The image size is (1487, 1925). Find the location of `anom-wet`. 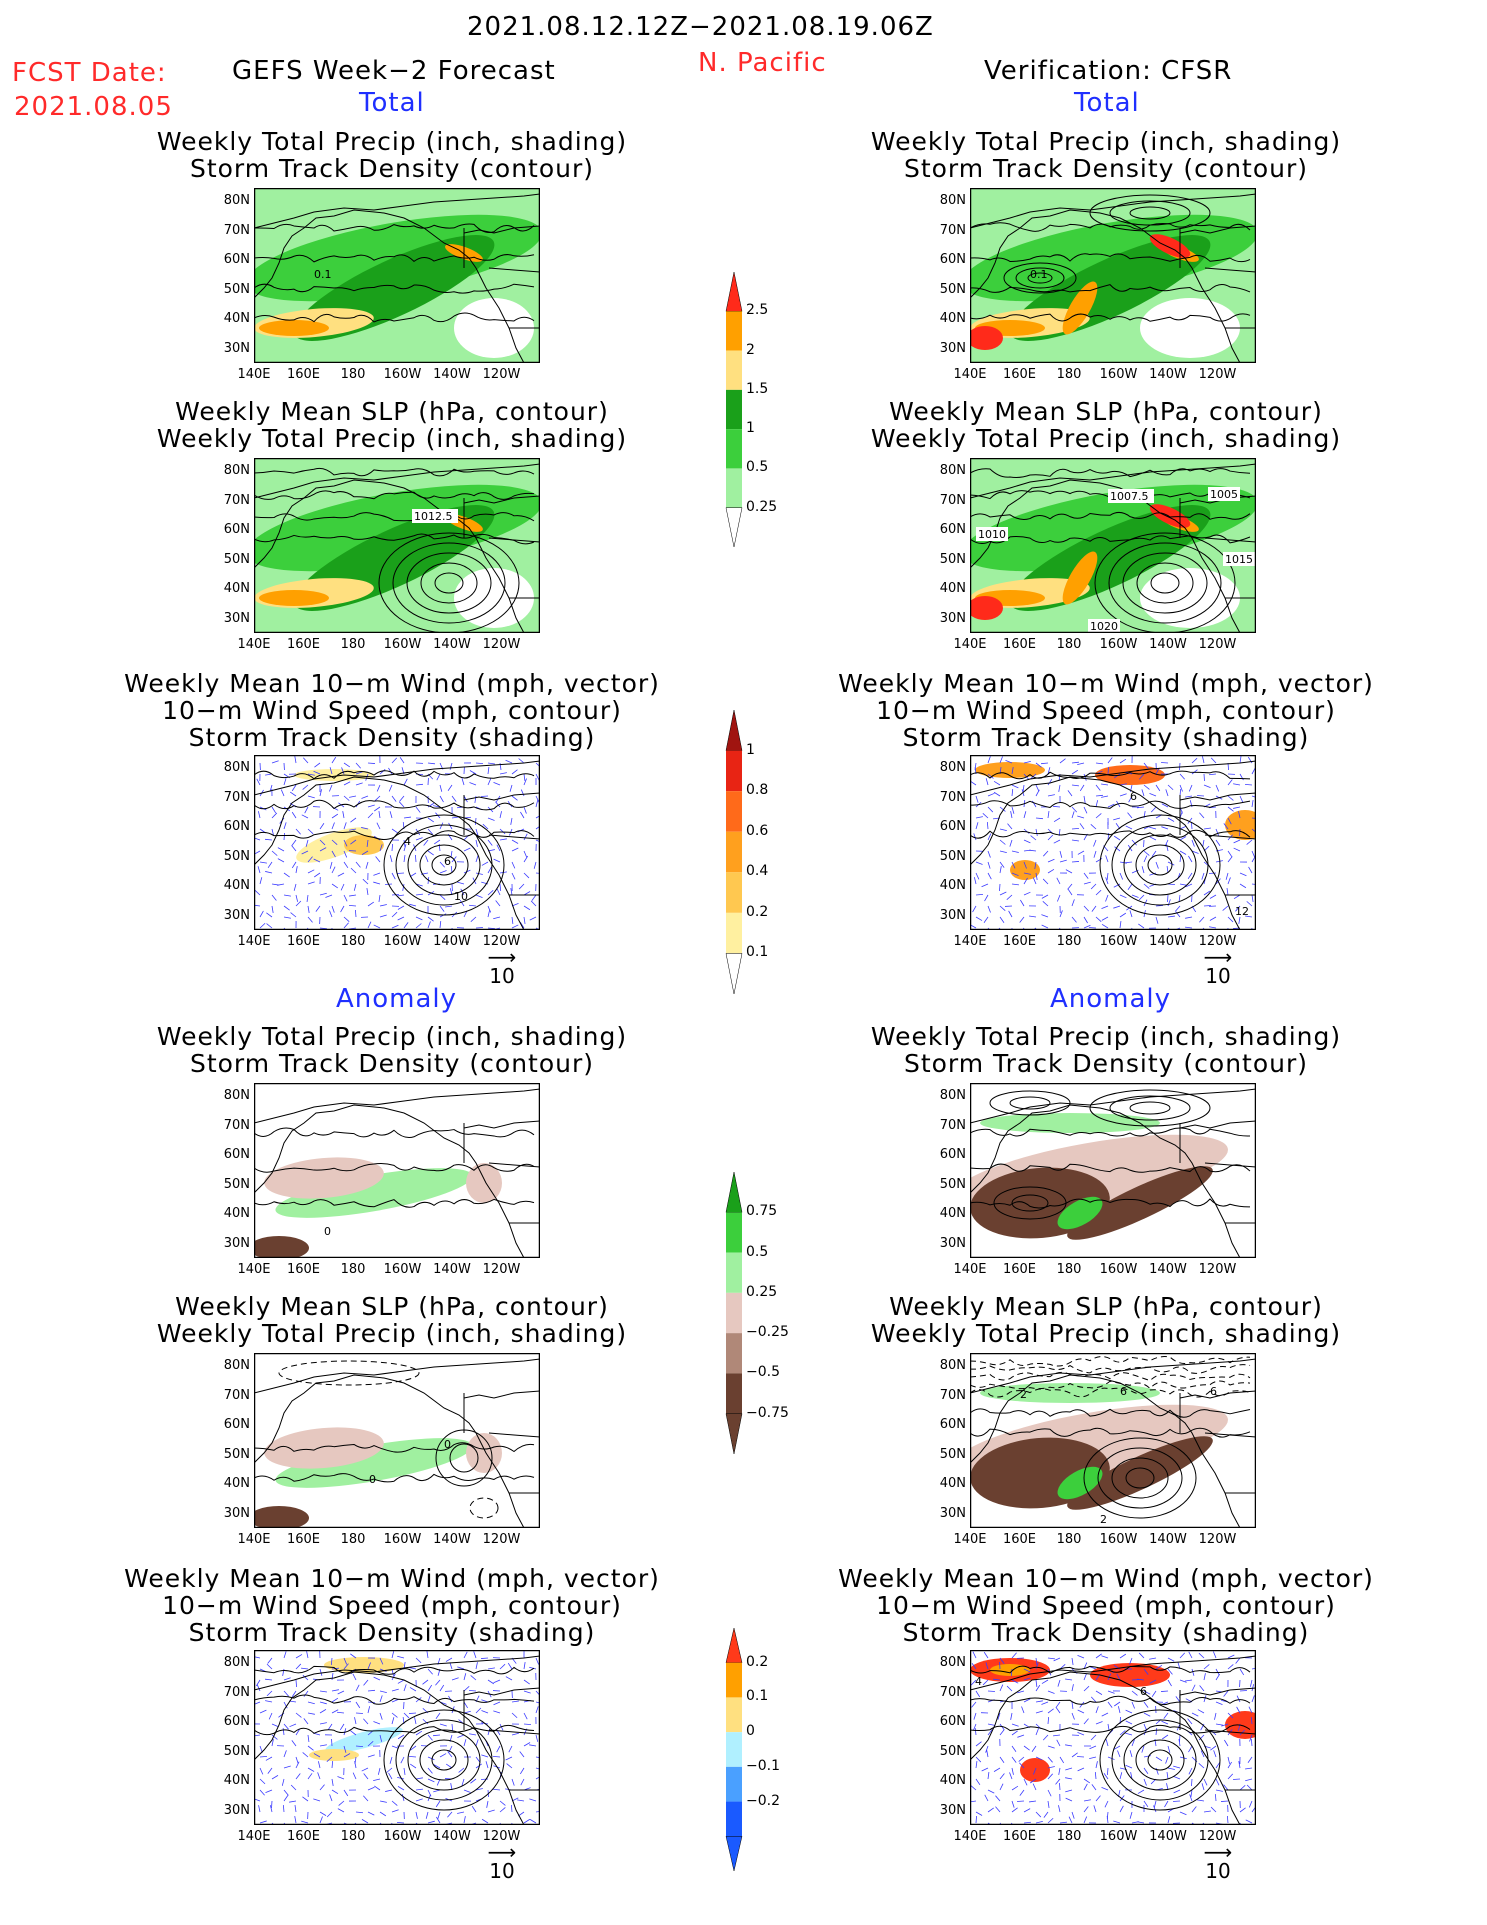

anom-wet is located at coordinates (374, 1193).